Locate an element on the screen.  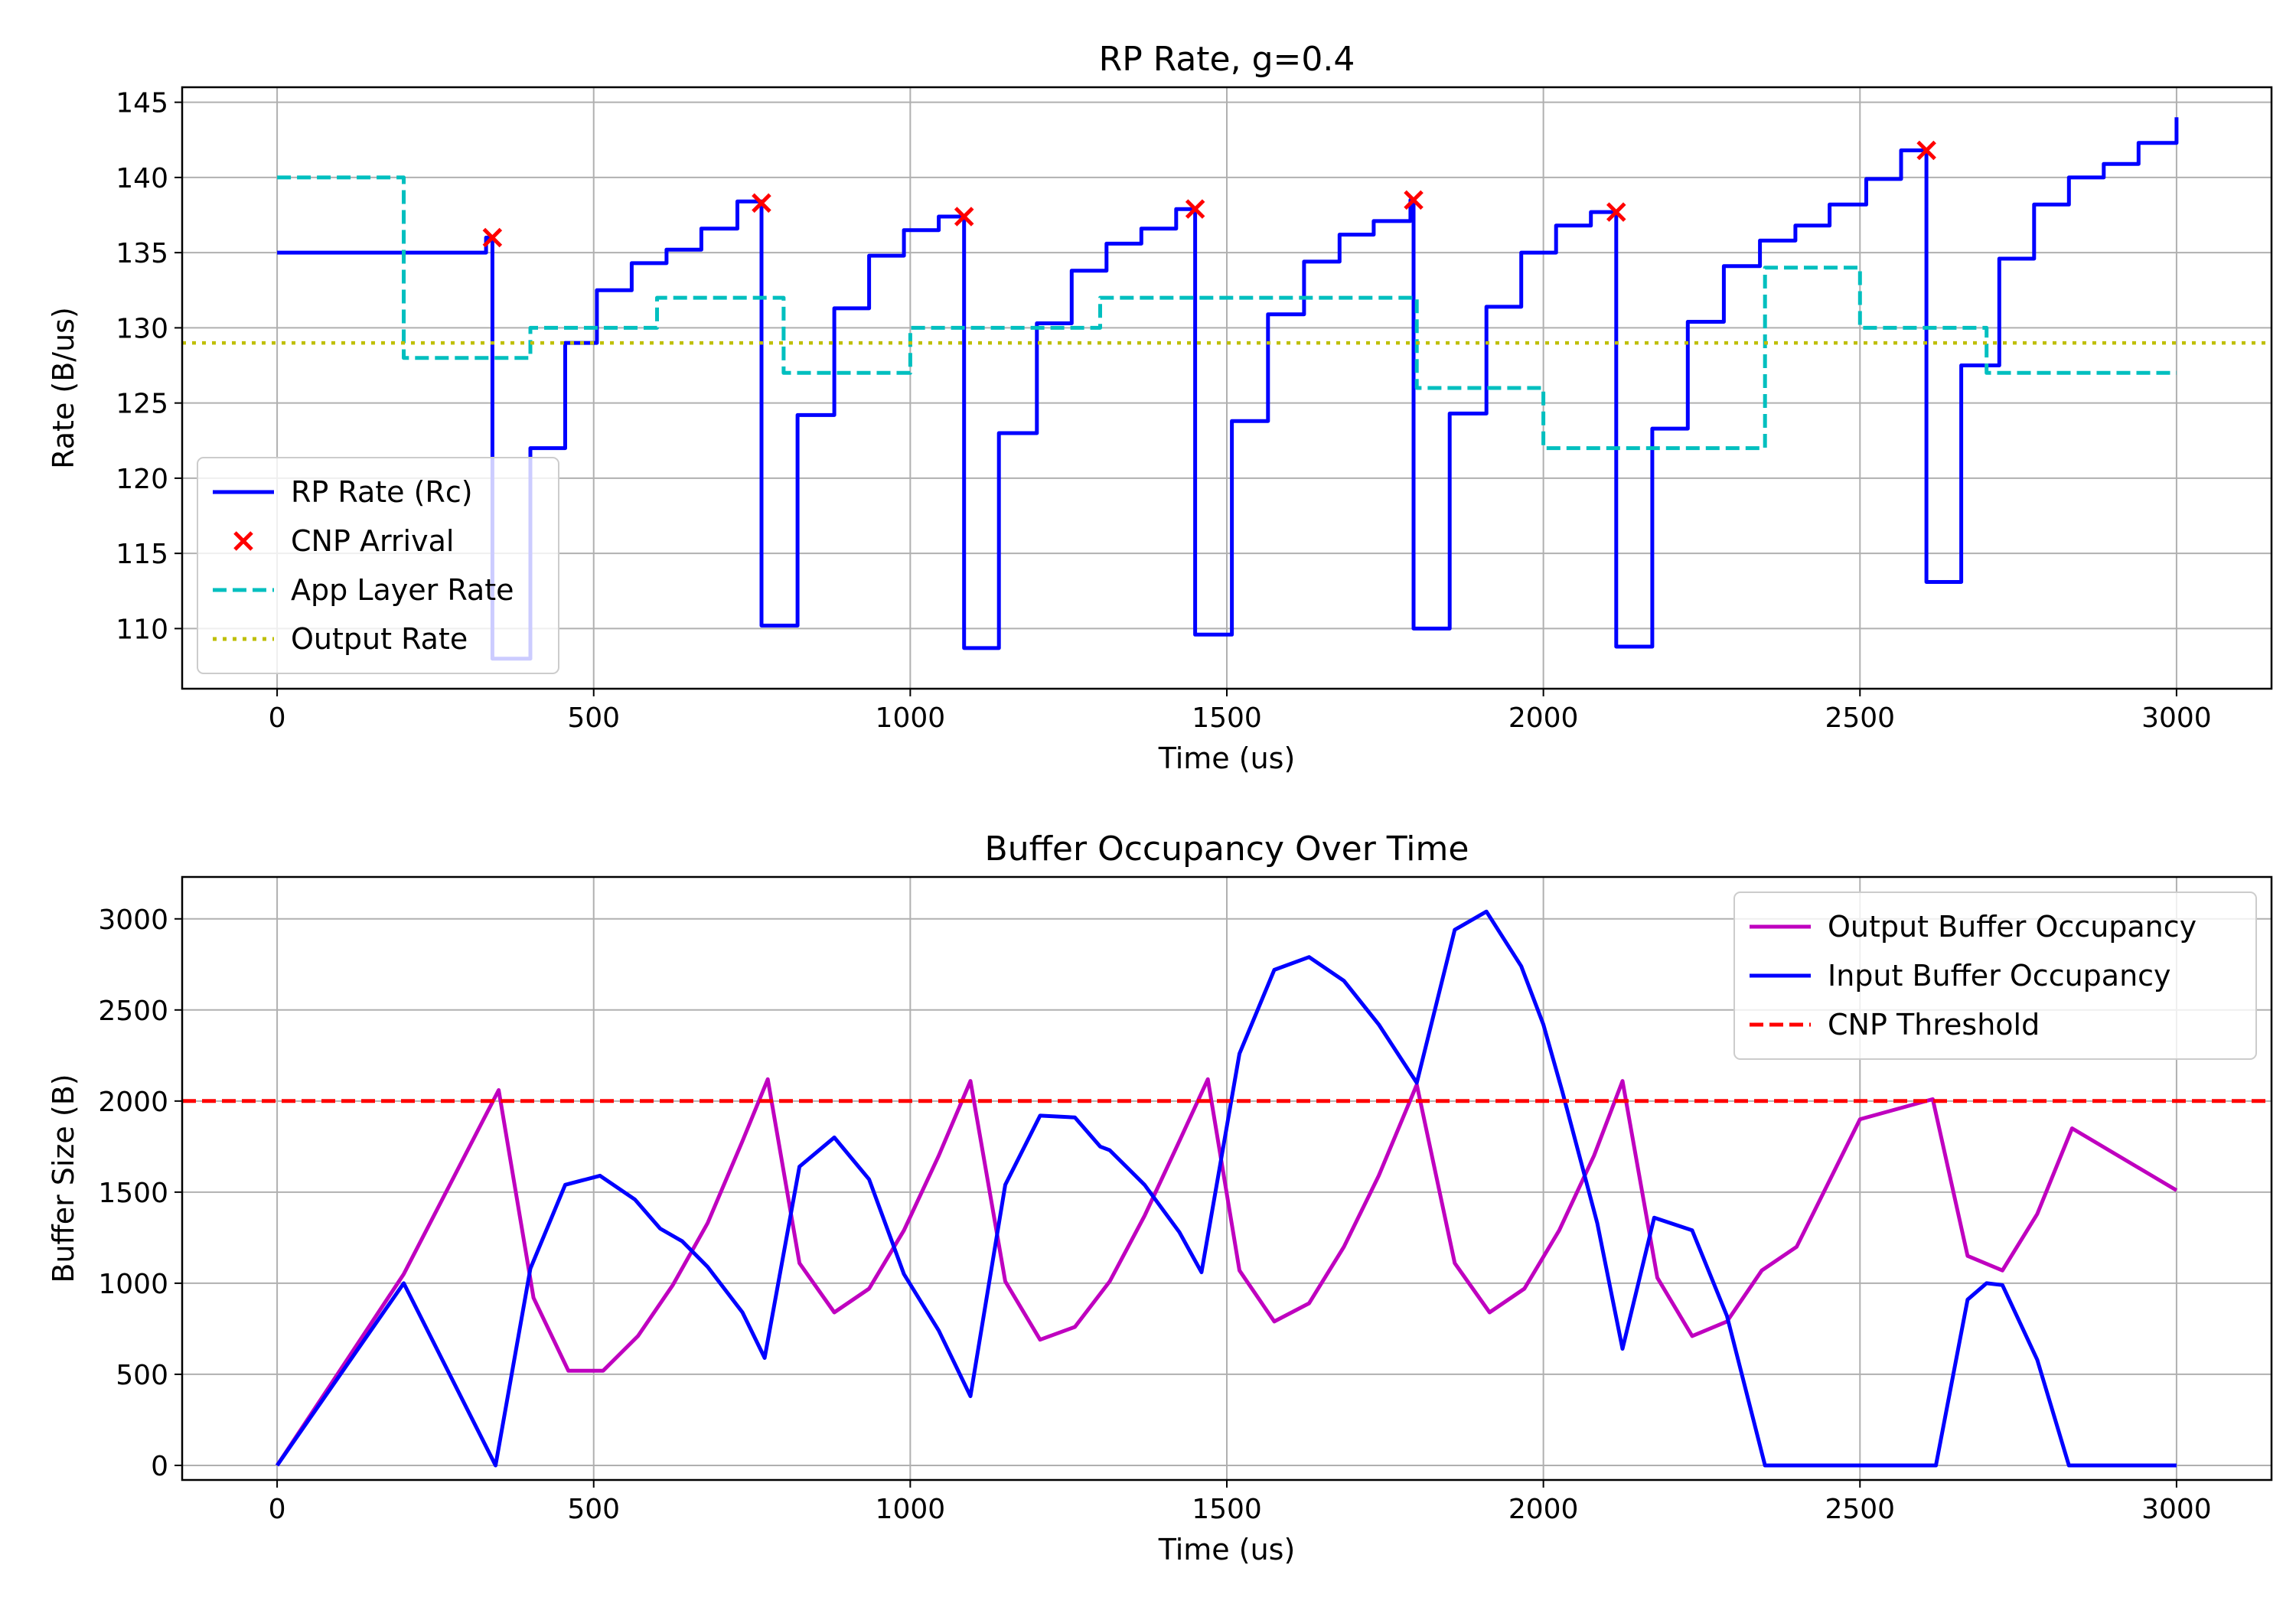
chart0-y-tick-label: 140 is located at coordinates (142, 178).